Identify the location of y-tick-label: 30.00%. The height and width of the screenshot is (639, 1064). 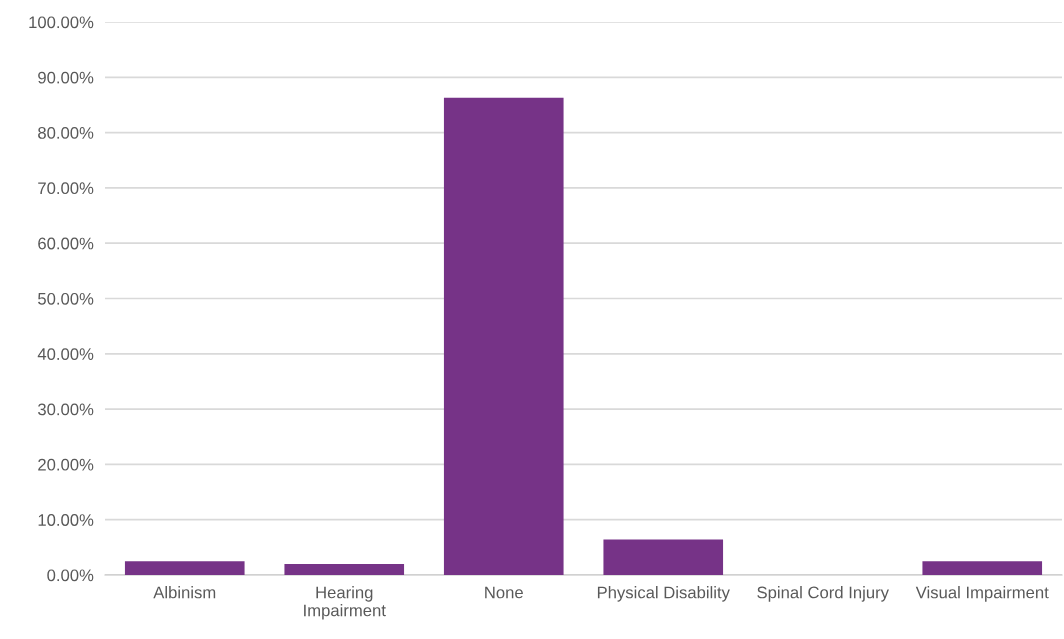
(66, 409).